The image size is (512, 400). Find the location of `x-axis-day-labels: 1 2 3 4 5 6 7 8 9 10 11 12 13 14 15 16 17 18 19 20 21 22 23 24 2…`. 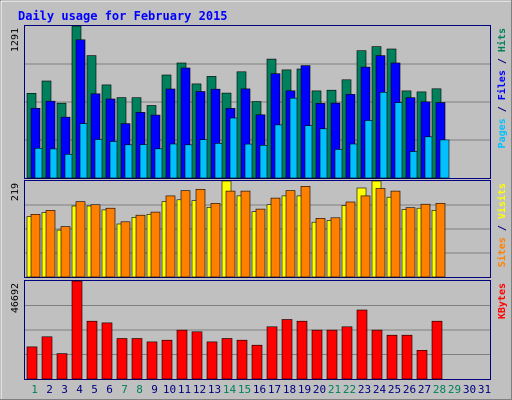

x-axis-day-labels: 1 2 3 4 5 6 7 8 9 10 11 12 13 14 15 16 17 18 19 20 21 22 23 24 2… is located at coordinates (261, 389).